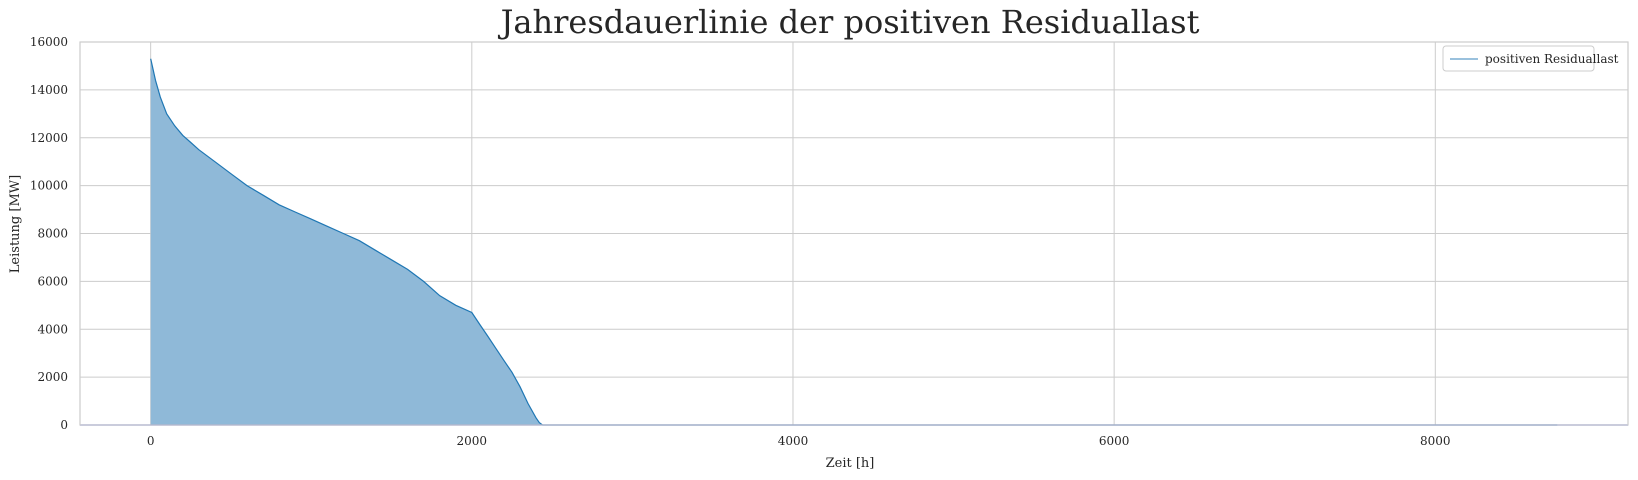  What do you see at coordinates (1114, 441) in the screenshot?
I see `x-tick-label: 6000` at bounding box center [1114, 441].